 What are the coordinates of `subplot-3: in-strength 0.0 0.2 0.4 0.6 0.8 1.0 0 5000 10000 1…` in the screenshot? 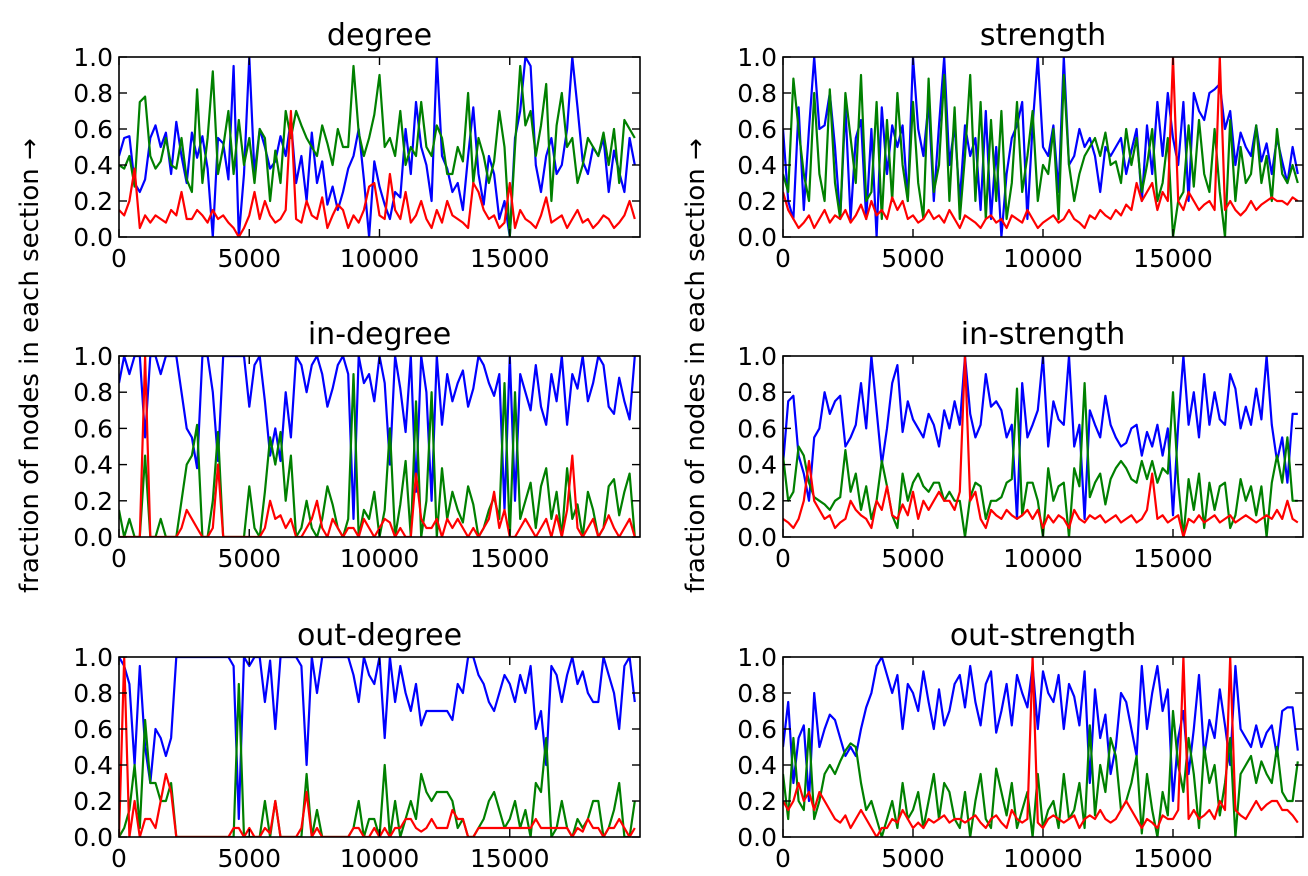 It's located at (1020, 445).